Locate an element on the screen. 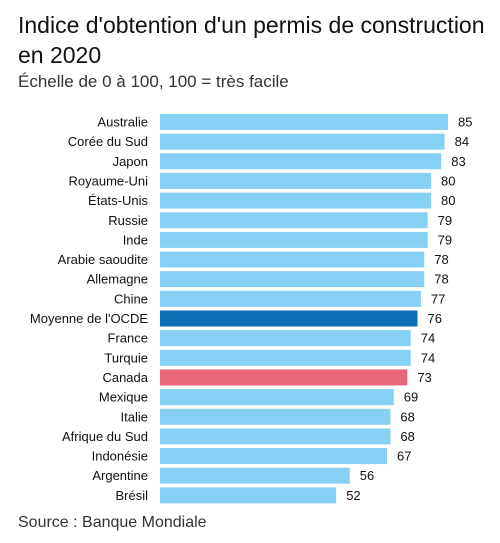 Image resolution: width=500 pixels, height=543 pixels. value-label-italie: 68 is located at coordinates (407, 416).